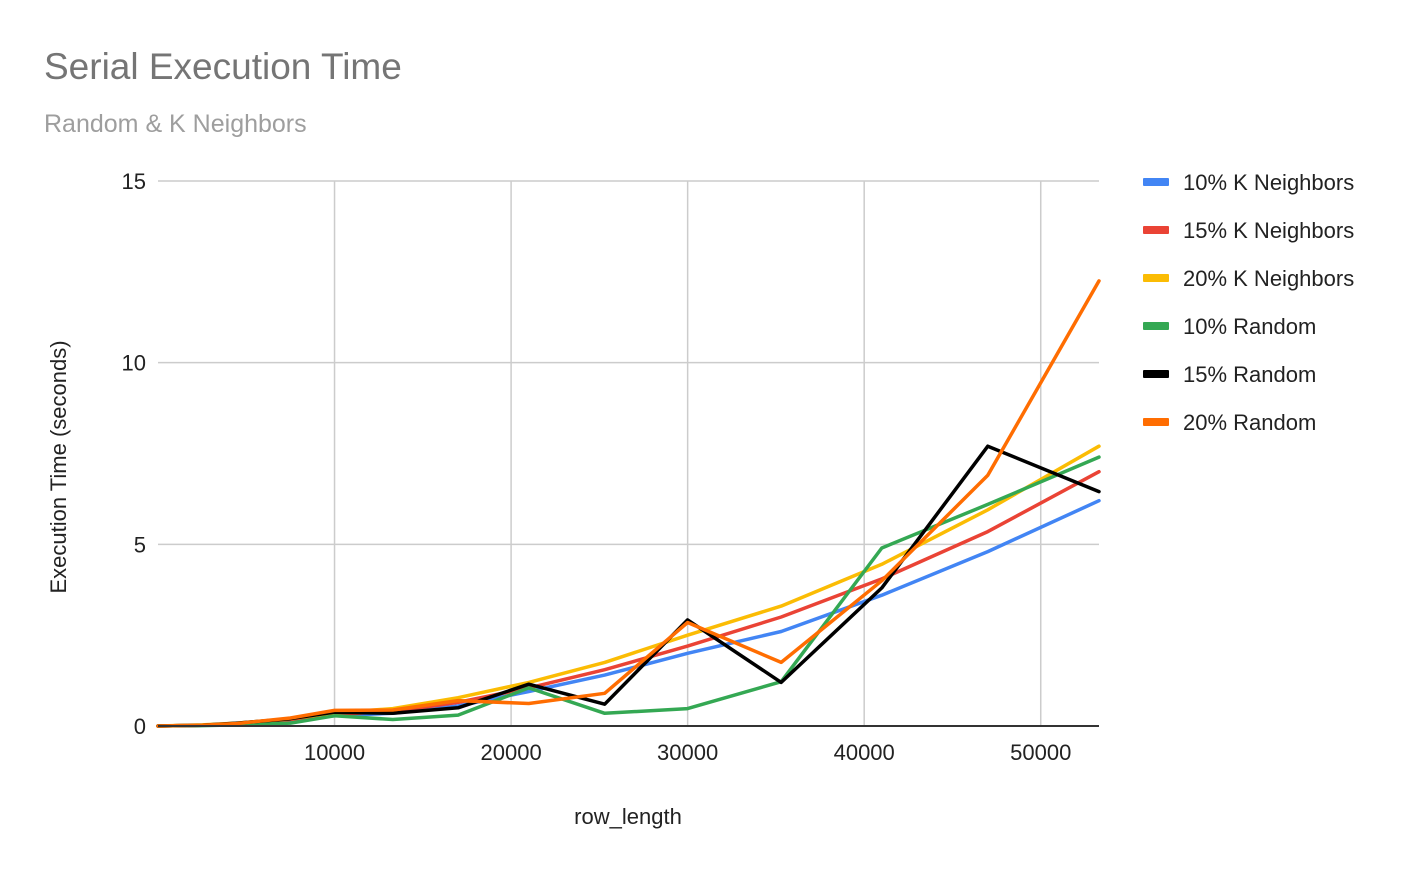  What do you see at coordinates (1249, 422) in the screenshot?
I see `legend-label: 20% Random` at bounding box center [1249, 422].